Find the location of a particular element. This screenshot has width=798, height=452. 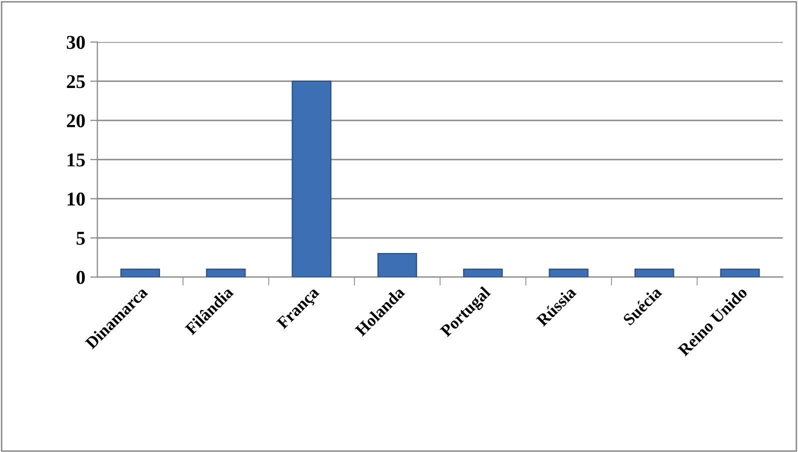

y-tick-label: 10 is located at coordinates (76, 199).